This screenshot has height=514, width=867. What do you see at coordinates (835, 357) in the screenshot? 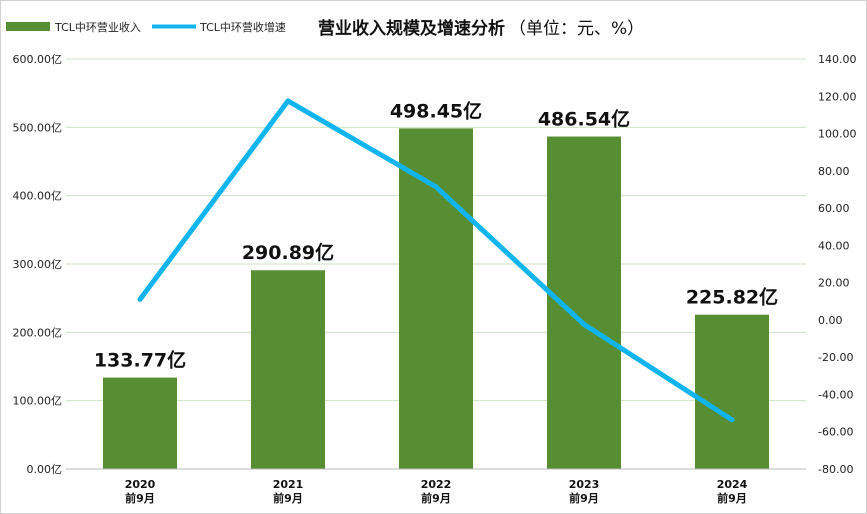
I see `y-right-tick-label: -20.00` at bounding box center [835, 357].